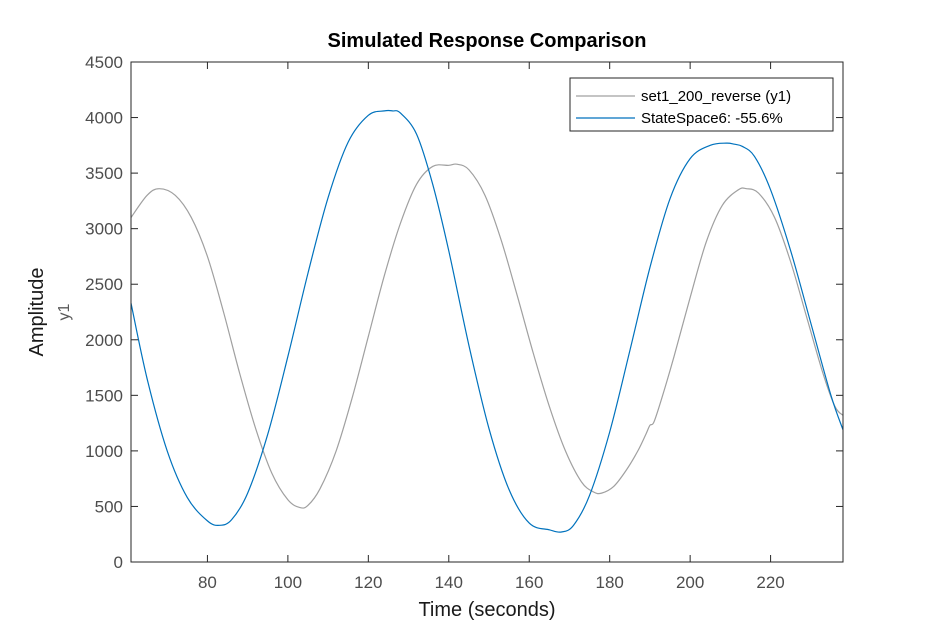 Image resolution: width=931 pixels, height=630 pixels. What do you see at coordinates (104, 118) in the screenshot?
I see `y-tick-label: 4000` at bounding box center [104, 118].